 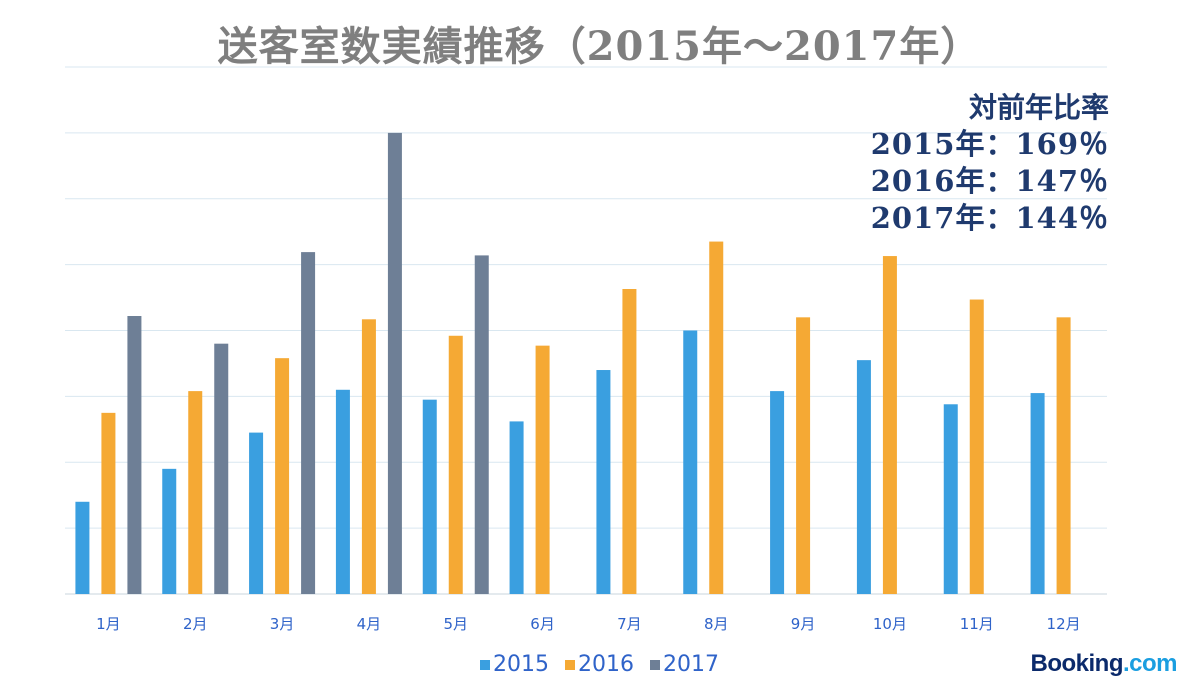 I want to click on bar-2015-m3, so click(x=256, y=513).